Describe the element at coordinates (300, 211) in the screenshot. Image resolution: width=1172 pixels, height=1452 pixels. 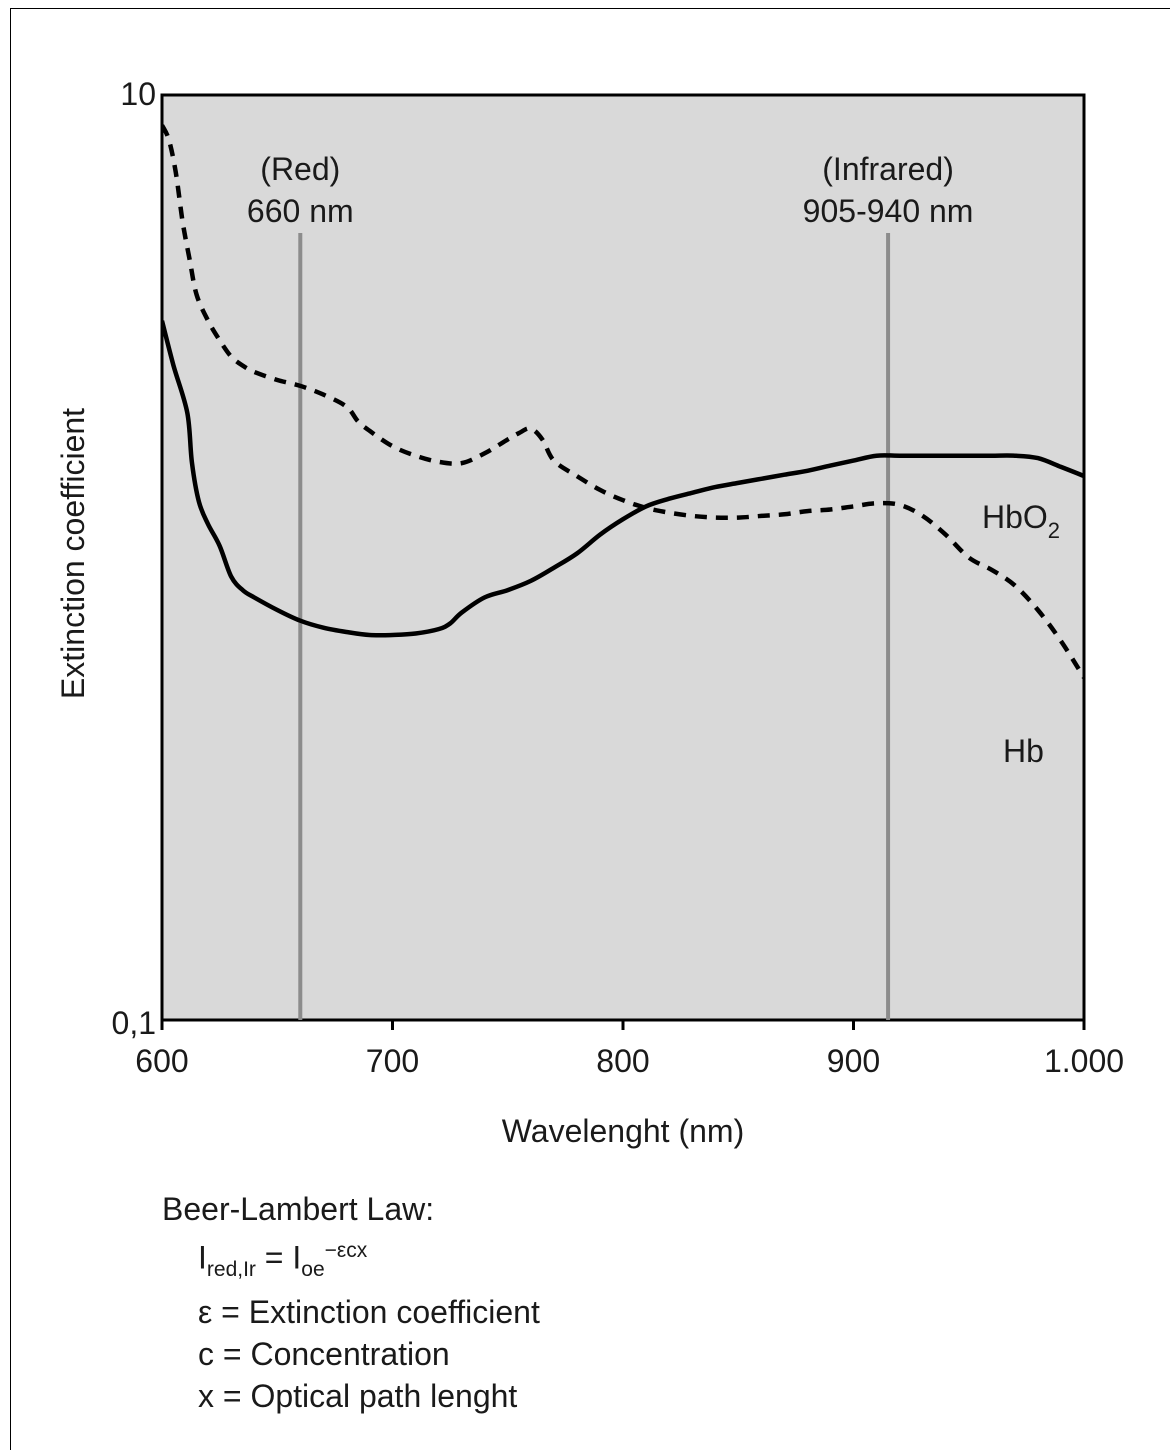
I see `annotation-wavelength-0: 660 nm` at that location.